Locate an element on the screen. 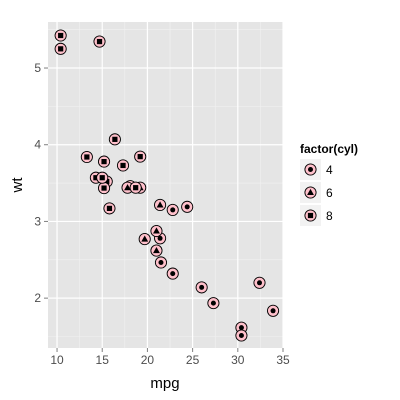 Image resolution: width=400 pixels, height=400 pixels. x-tick-label: 35 is located at coordinates (283, 360).